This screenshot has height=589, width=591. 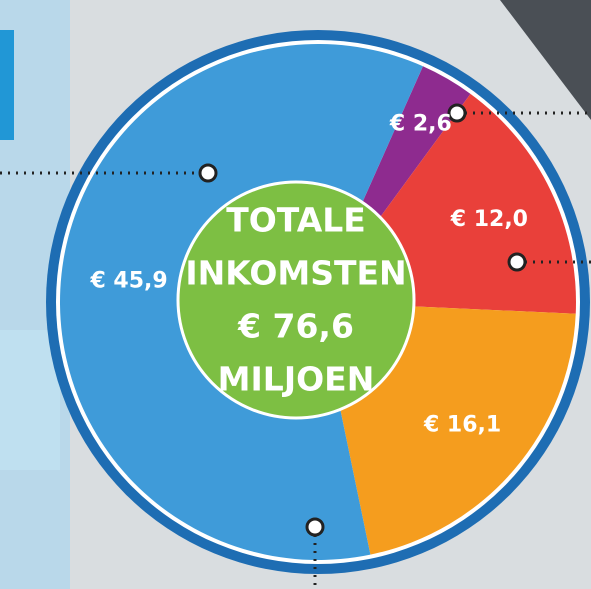 What do you see at coordinates (295, 326) in the screenshot?
I see `center-text: € 76,6` at bounding box center [295, 326].